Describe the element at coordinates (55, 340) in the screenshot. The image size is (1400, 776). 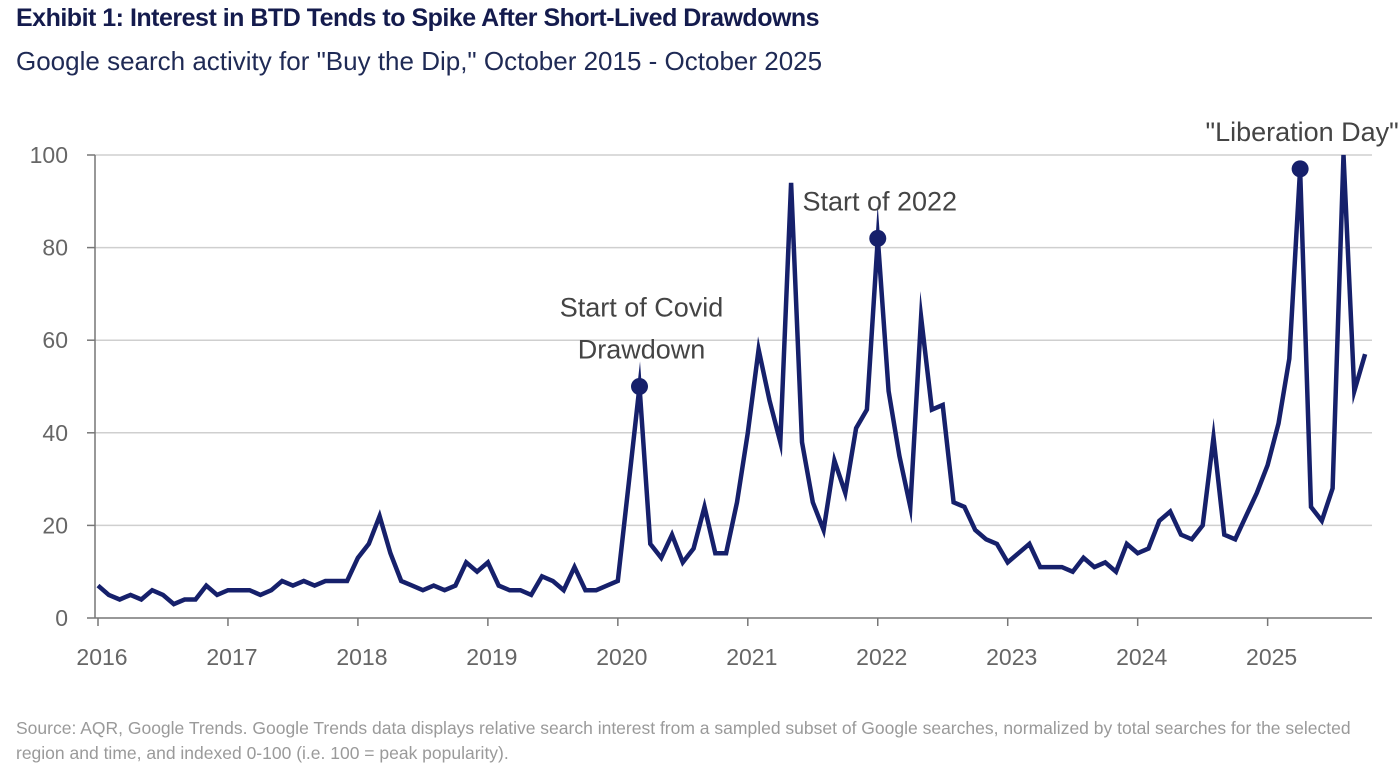
I see `y-tick-label: 60` at that location.